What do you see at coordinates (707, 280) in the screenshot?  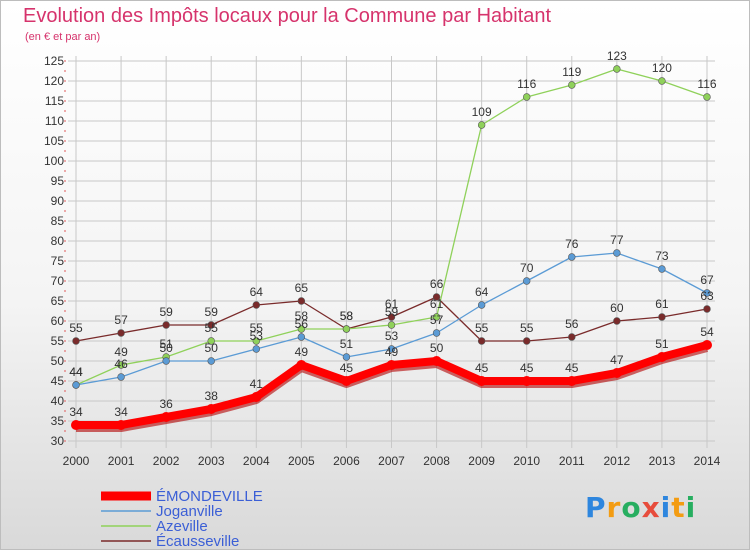 I see `data-label: 67` at bounding box center [707, 280].